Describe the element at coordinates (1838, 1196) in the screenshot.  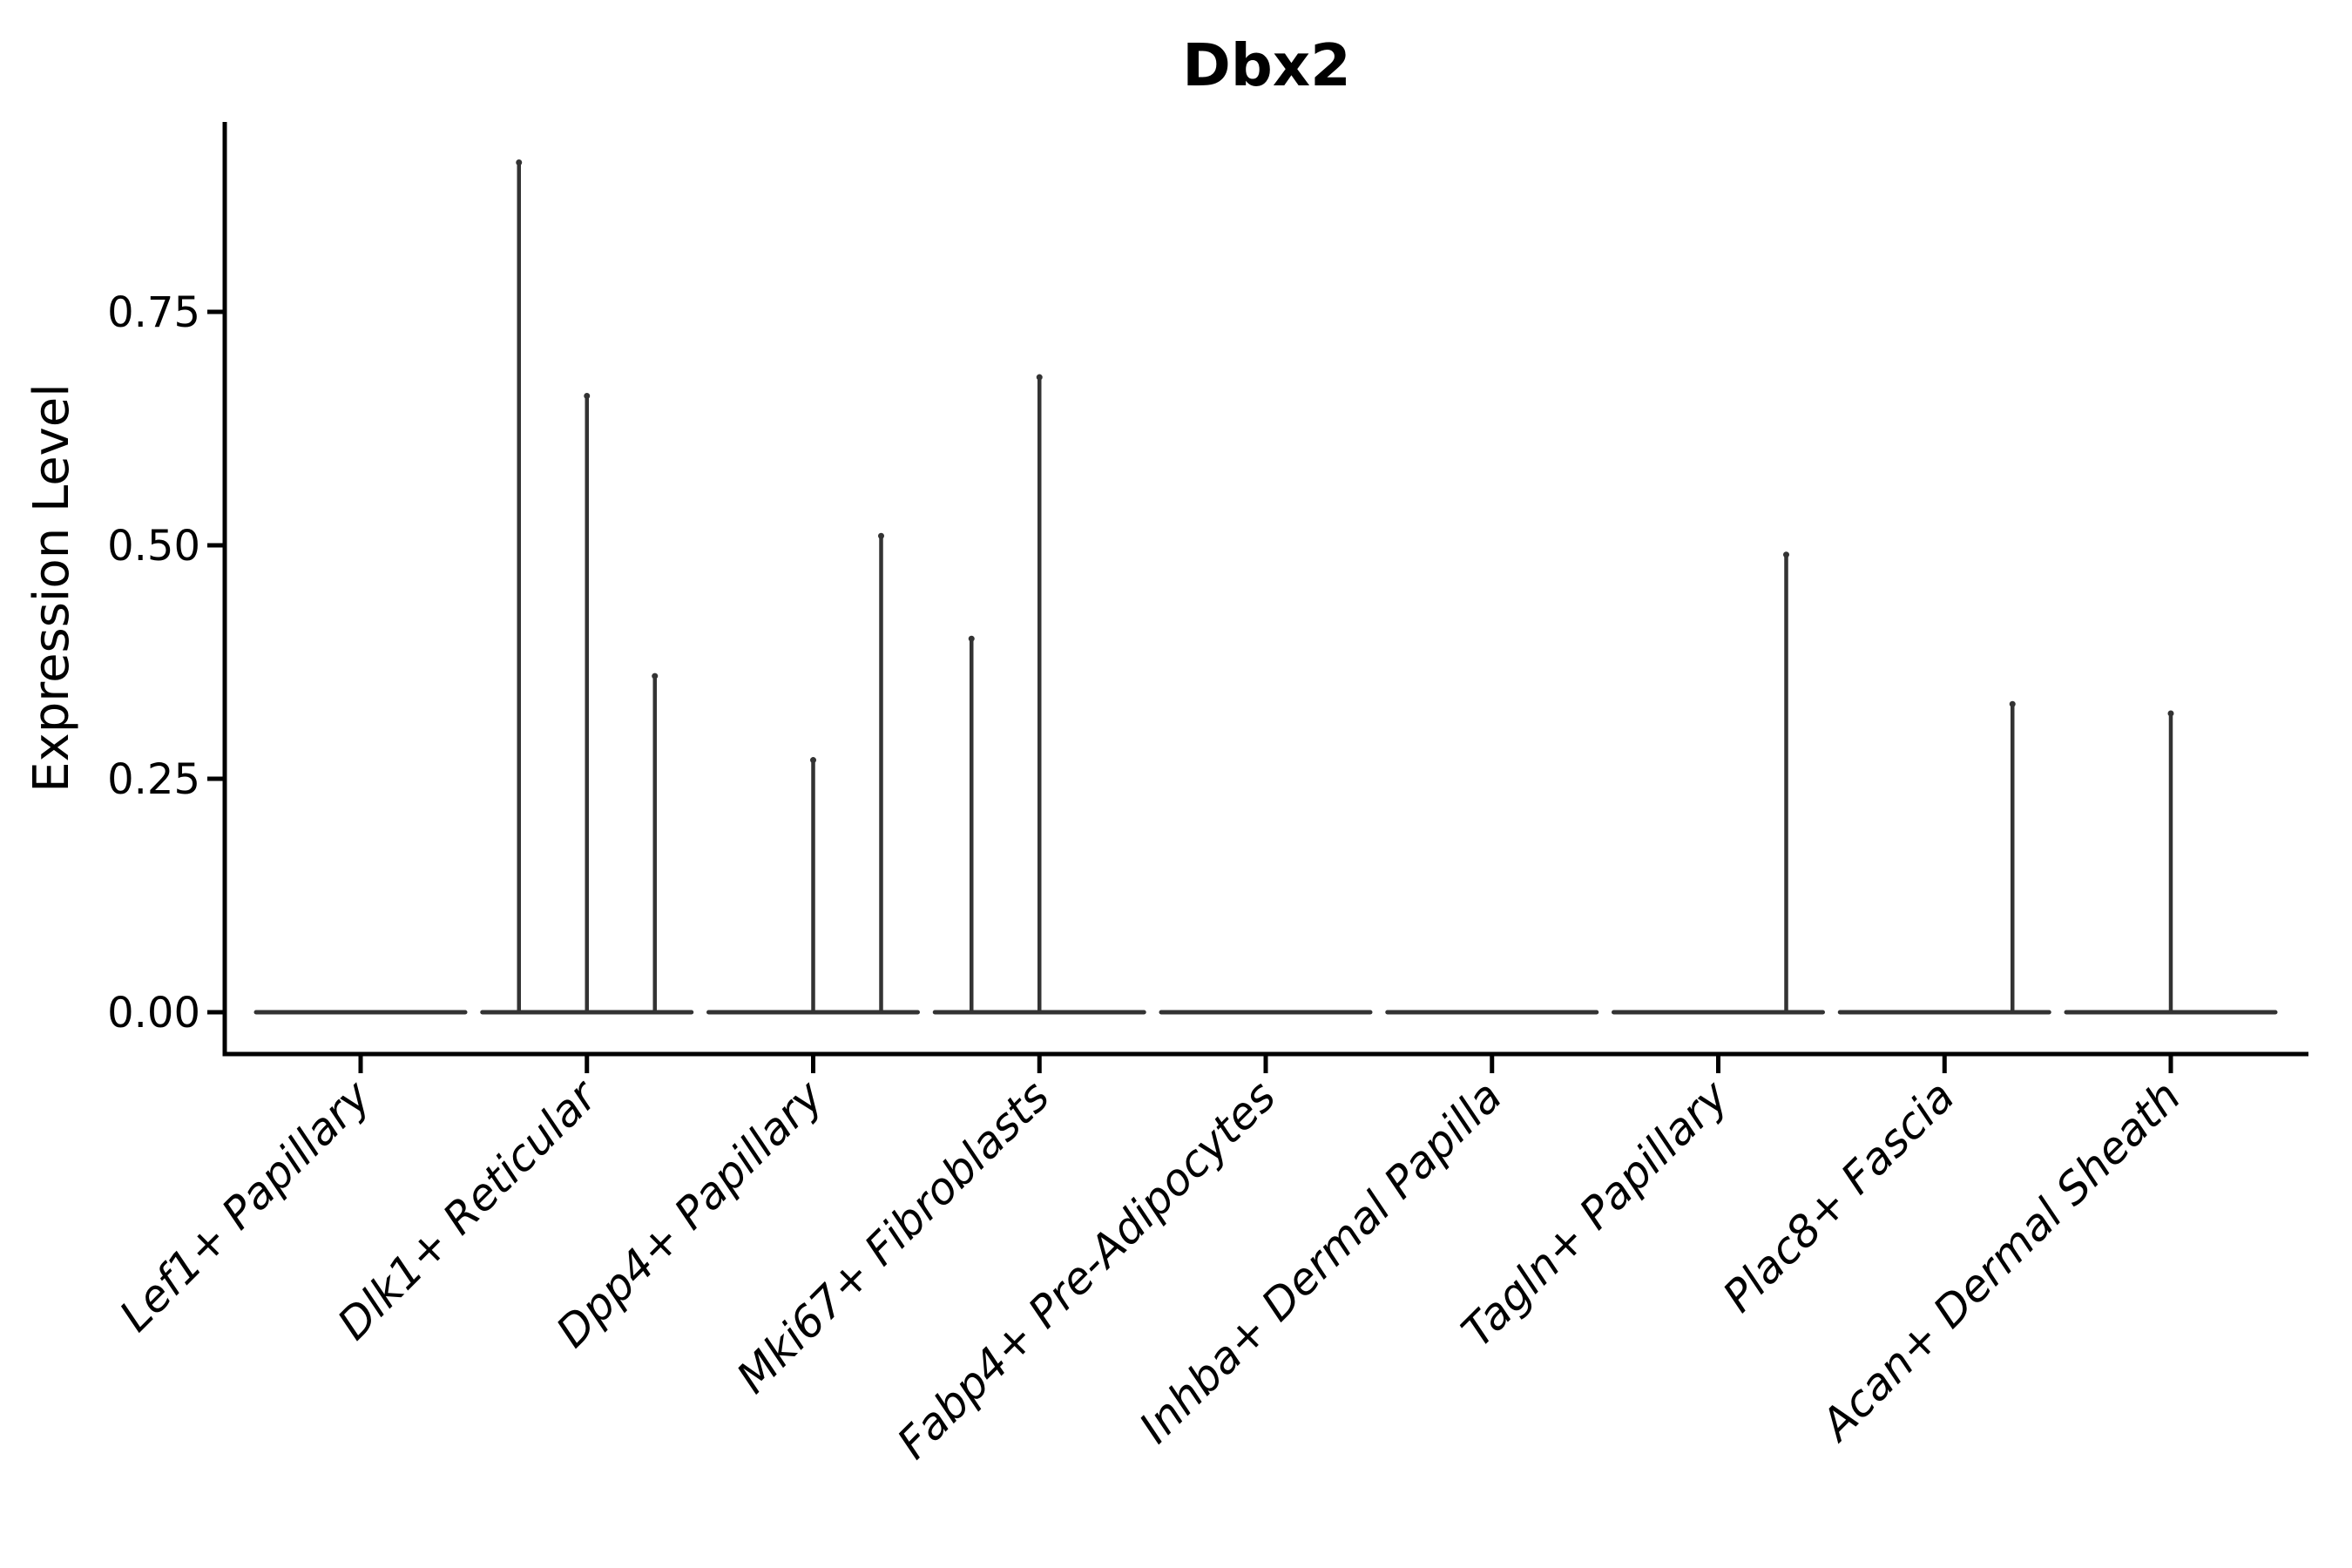
I see `x-tick-label: Plac8+ Fascia` at that location.